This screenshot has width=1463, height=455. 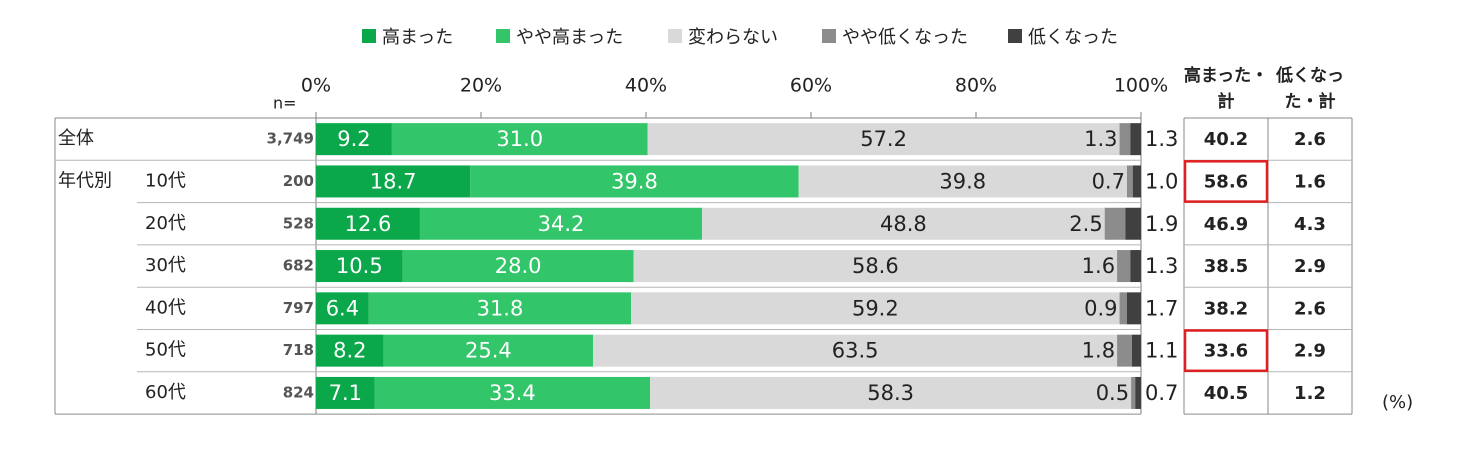 I want to click on x-tick-label: 0%, so click(x=316, y=86).